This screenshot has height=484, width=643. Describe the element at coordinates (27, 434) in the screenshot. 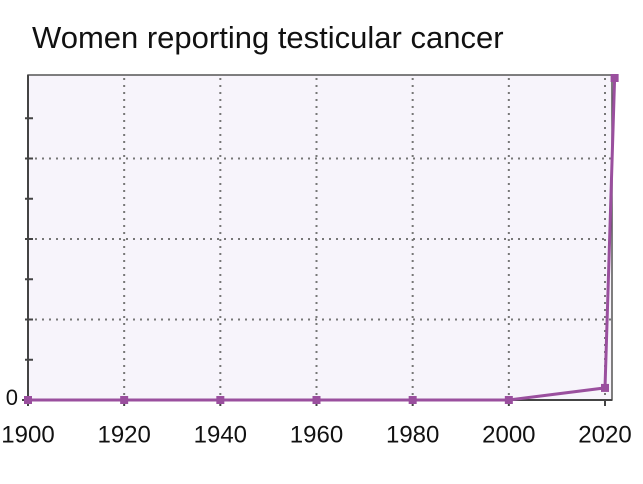

I see `x-tick-label: 1900` at that location.